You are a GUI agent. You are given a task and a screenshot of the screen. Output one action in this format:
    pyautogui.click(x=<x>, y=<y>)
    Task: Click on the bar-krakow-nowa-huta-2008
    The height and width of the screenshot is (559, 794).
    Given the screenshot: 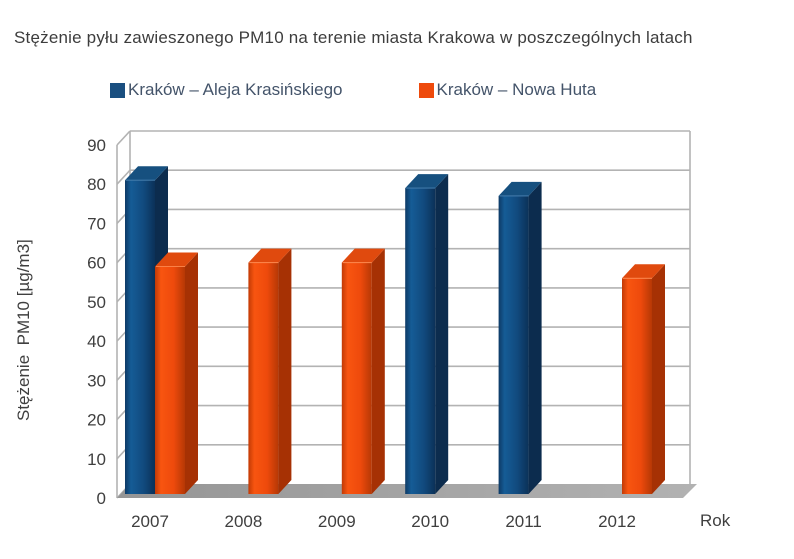 What is the action you would take?
    pyautogui.click(x=270, y=371)
    